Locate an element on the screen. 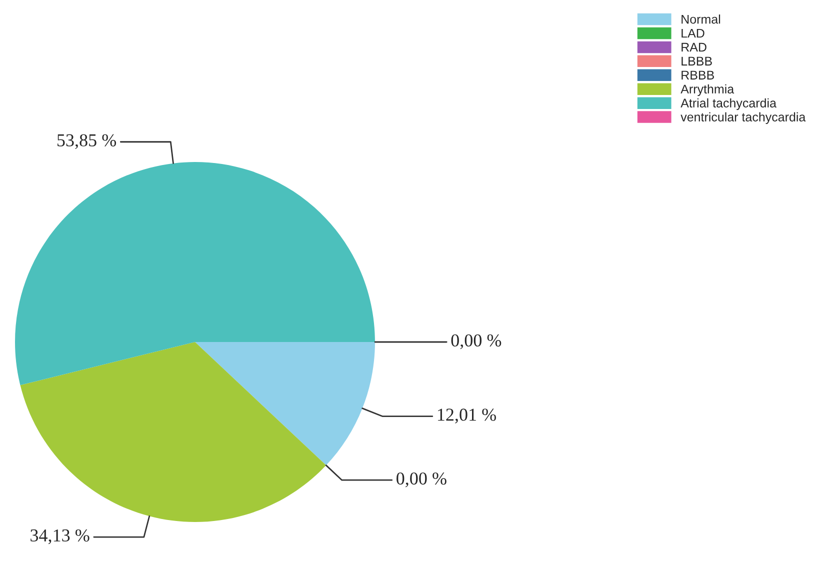 This screenshot has height=564, width=821. data-label: 12,01 % is located at coordinates (467, 416).